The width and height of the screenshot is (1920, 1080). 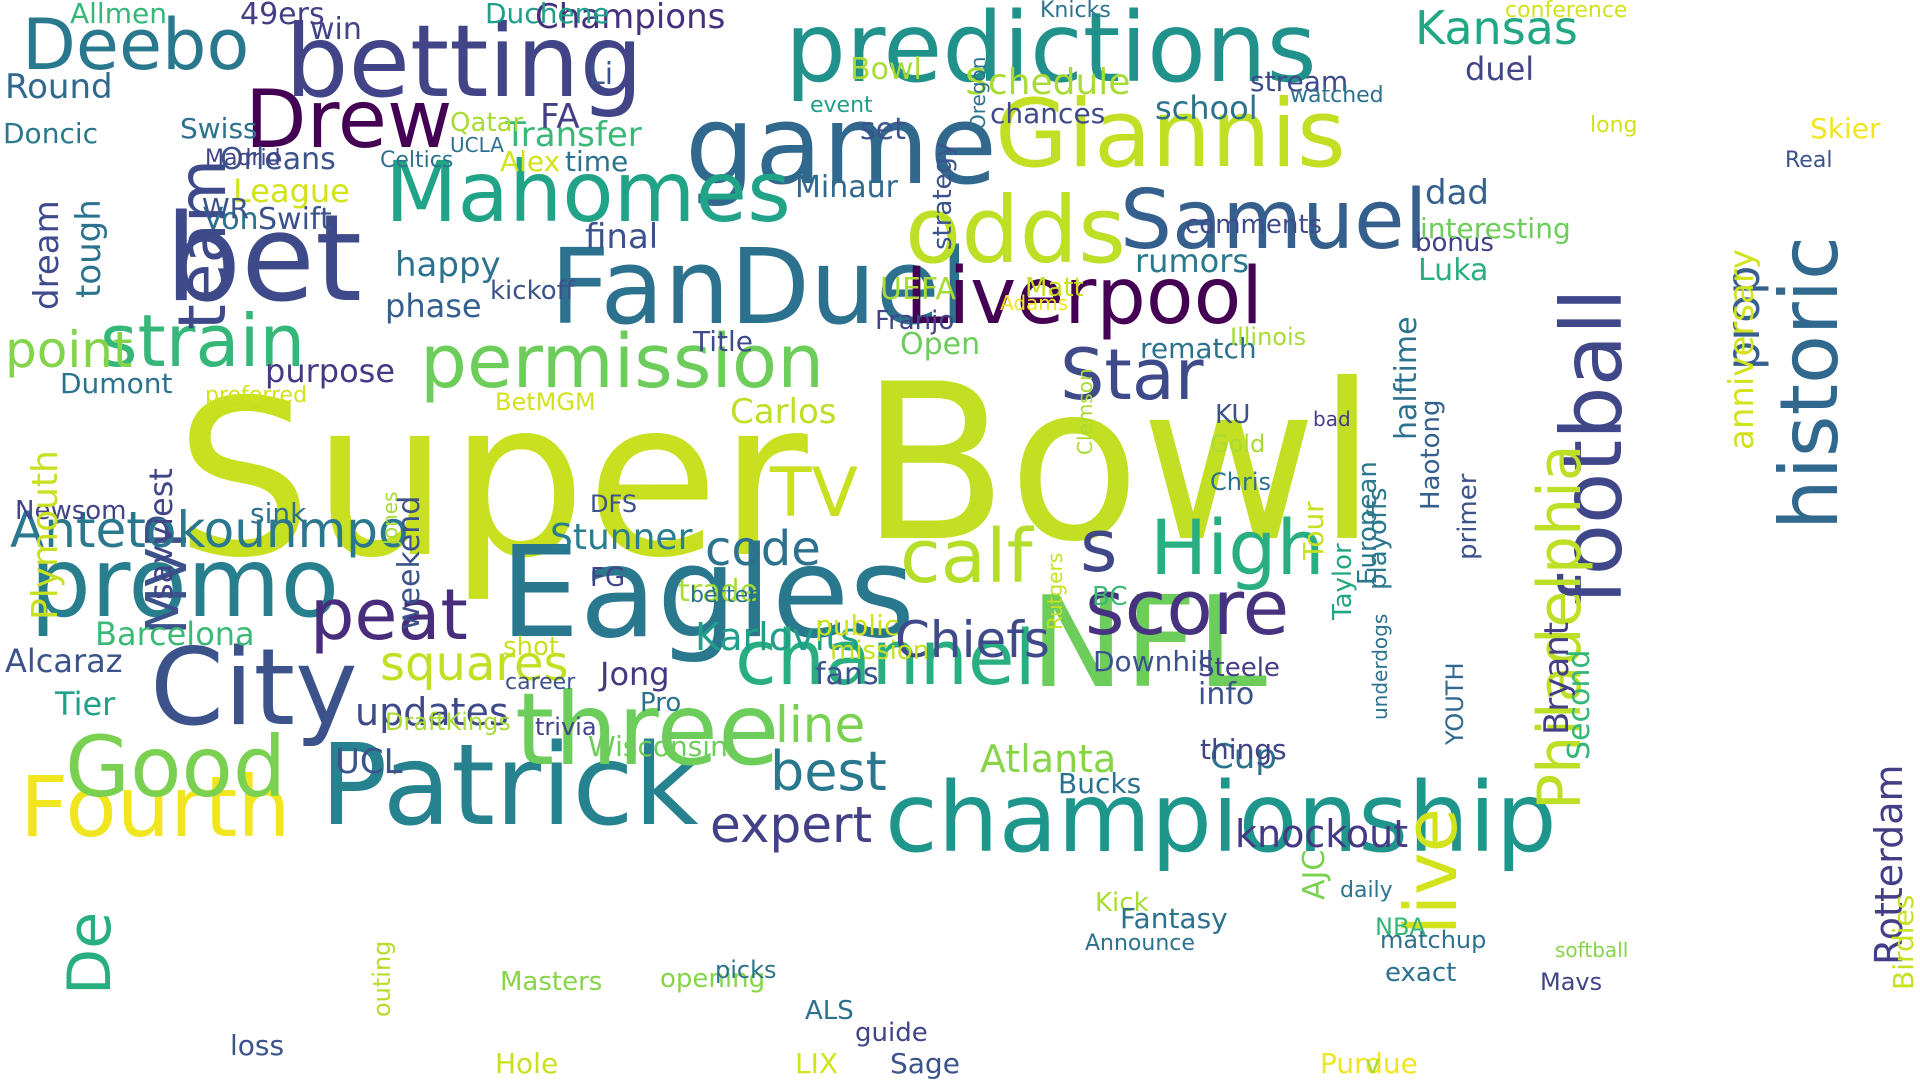 I want to click on cloud-word: stream, so click(x=1299, y=81).